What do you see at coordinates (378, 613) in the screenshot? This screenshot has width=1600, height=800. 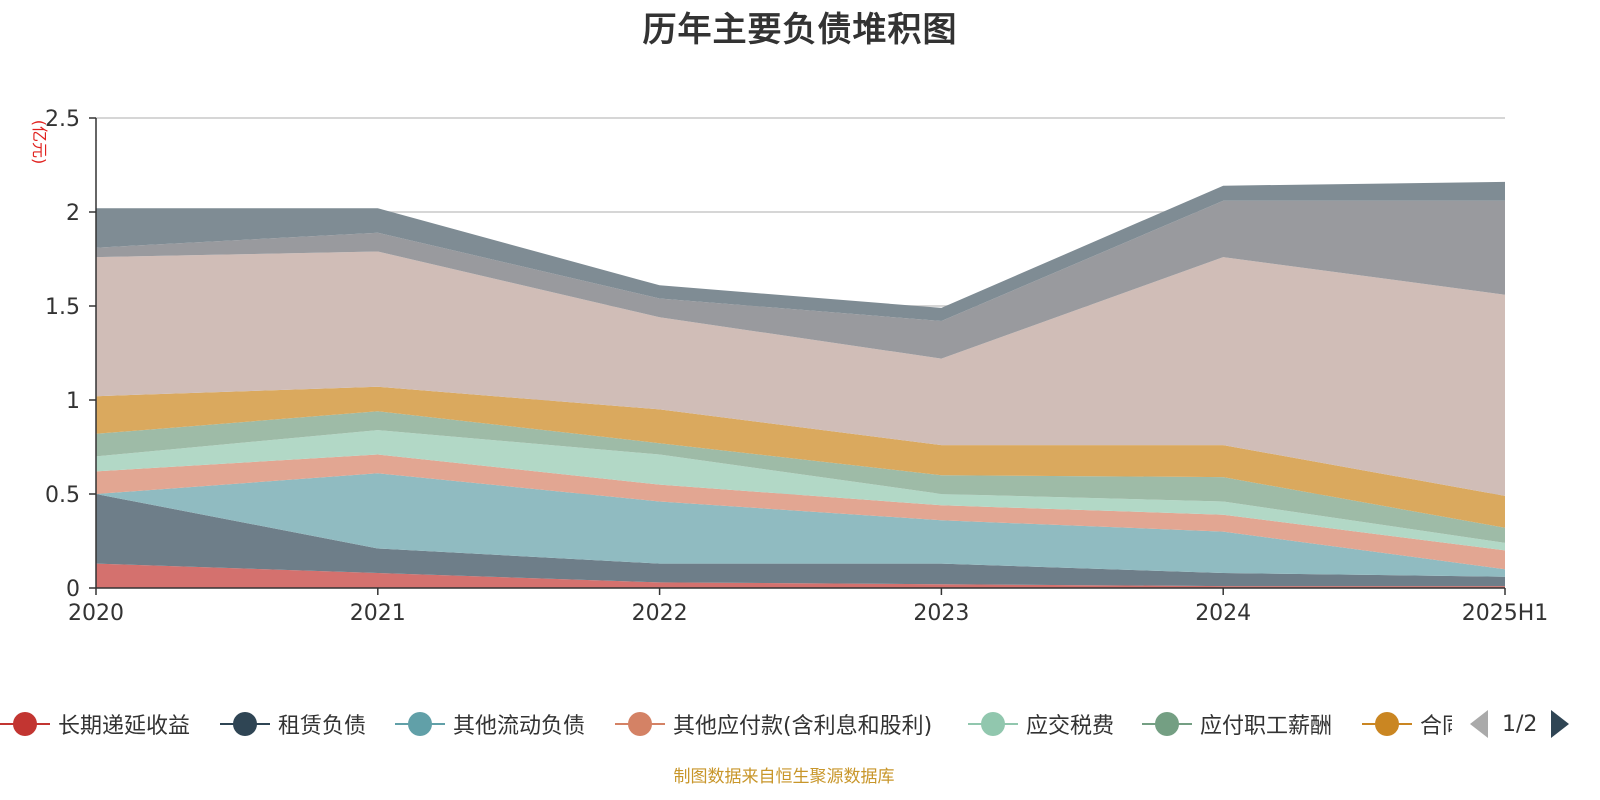 I see `x-tick-label: 2021` at bounding box center [378, 613].